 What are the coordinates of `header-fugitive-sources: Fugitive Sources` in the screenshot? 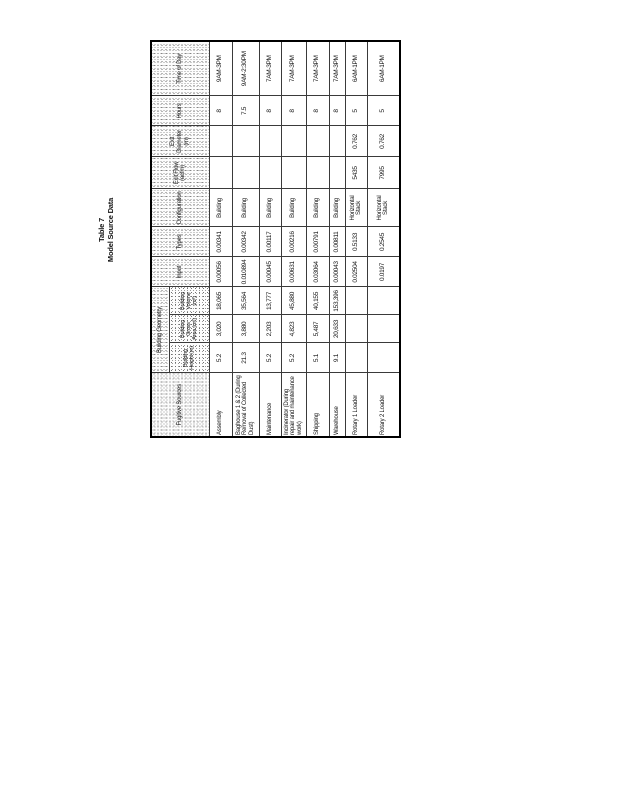 It's located at (180, 405).